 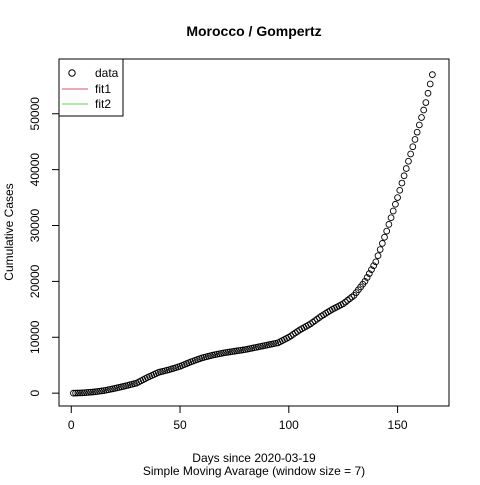 What do you see at coordinates (35, 281) in the screenshot?
I see `y-tick-label: 20000` at bounding box center [35, 281].